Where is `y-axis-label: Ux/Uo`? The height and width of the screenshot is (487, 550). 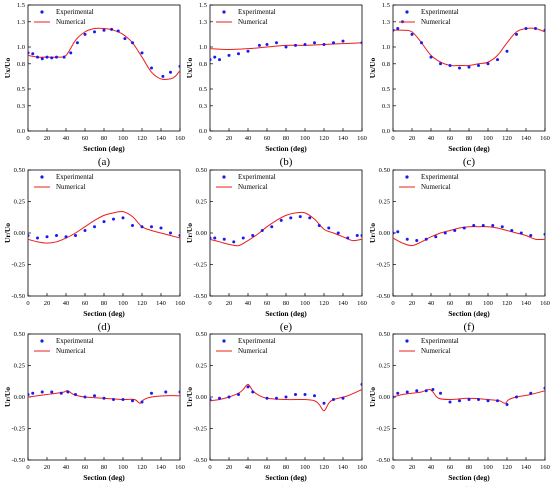
y-axis-label: Ux/Uo is located at coordinates (189, 68).